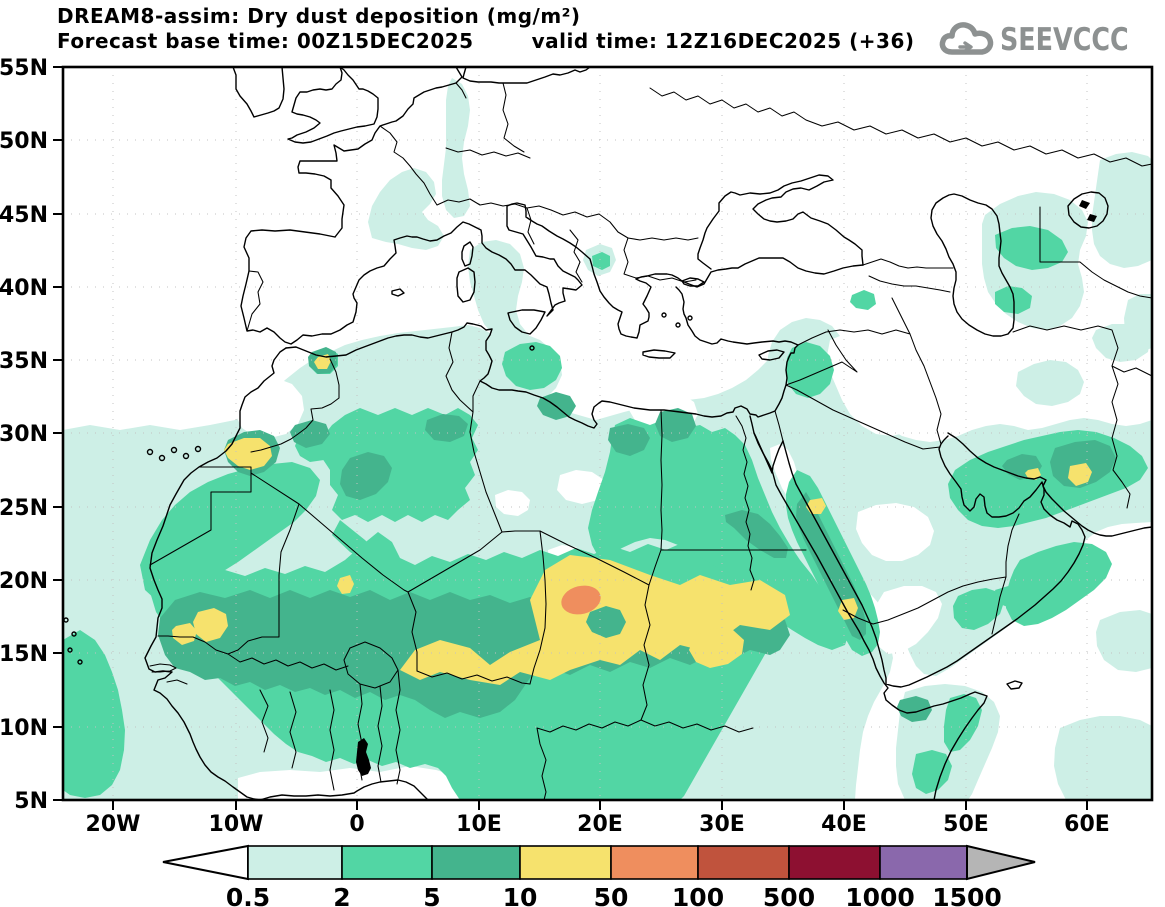 The image size is (1165, 907). Describe the element at coordinates (431, 895) in the screenshot. I see `colorbar-label: 5` at that location.